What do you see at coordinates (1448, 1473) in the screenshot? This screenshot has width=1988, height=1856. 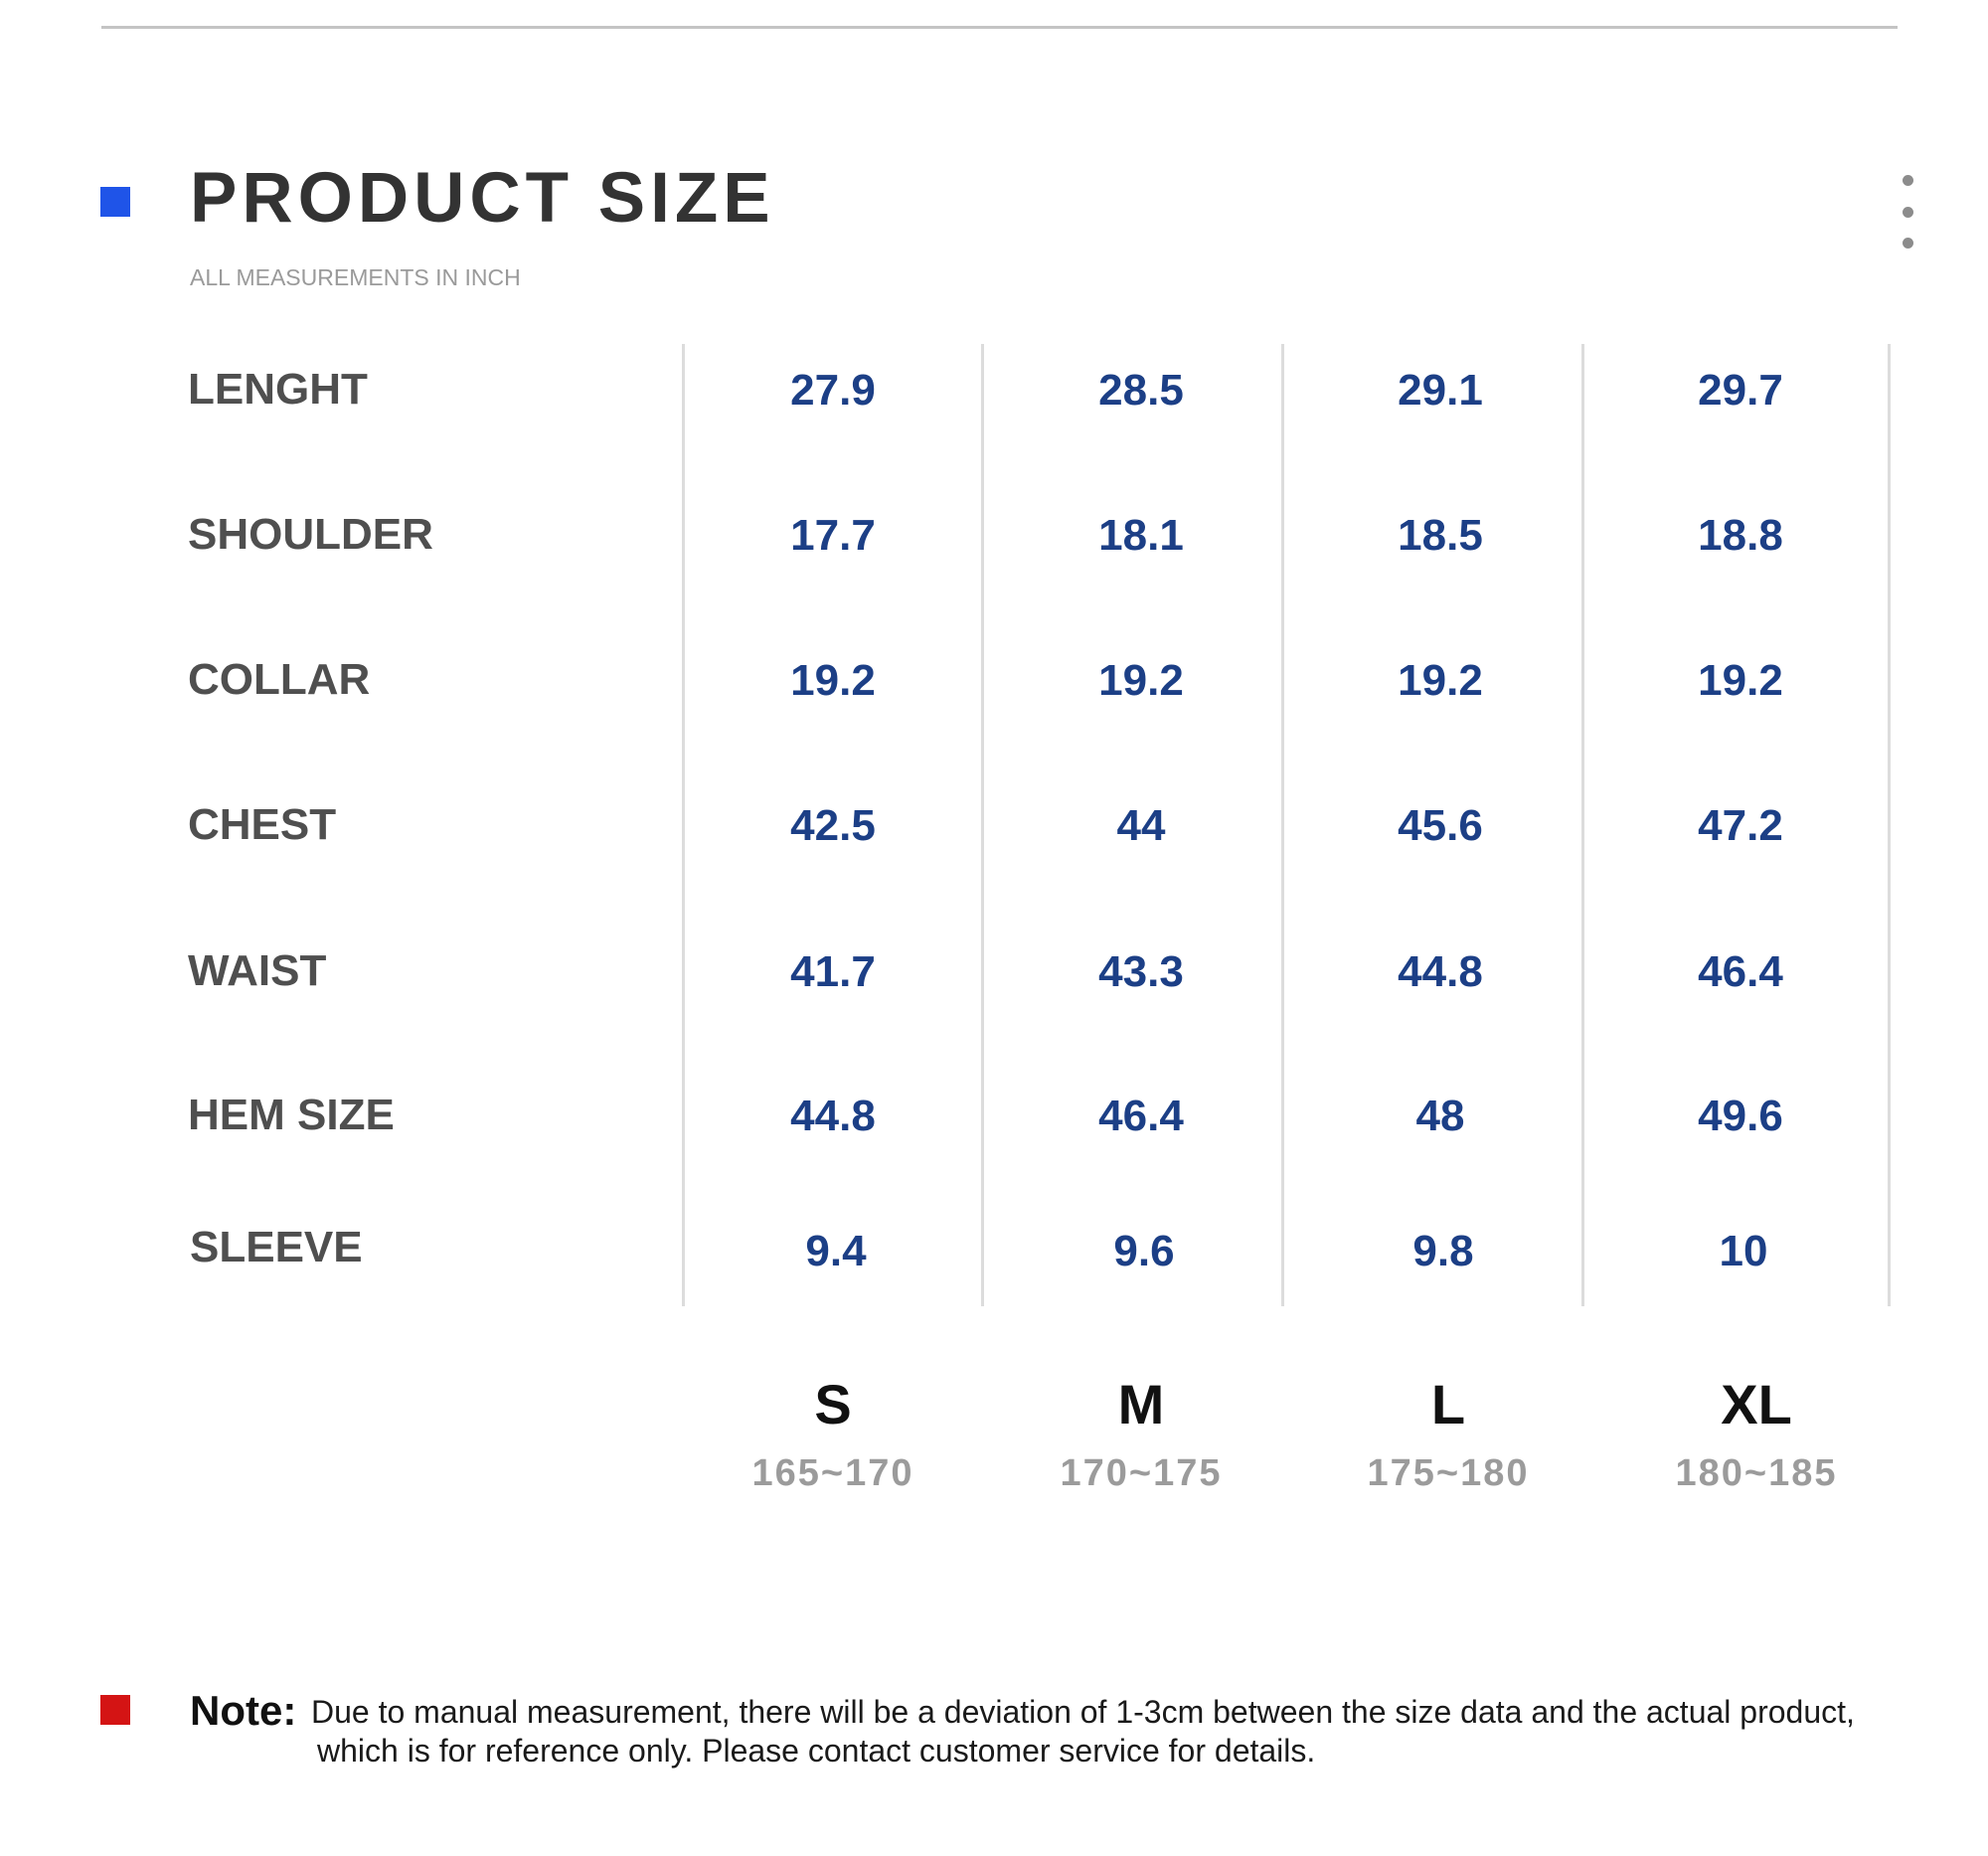 I see `height-range-l: 175~180` at bounding box center [1448, 1473].